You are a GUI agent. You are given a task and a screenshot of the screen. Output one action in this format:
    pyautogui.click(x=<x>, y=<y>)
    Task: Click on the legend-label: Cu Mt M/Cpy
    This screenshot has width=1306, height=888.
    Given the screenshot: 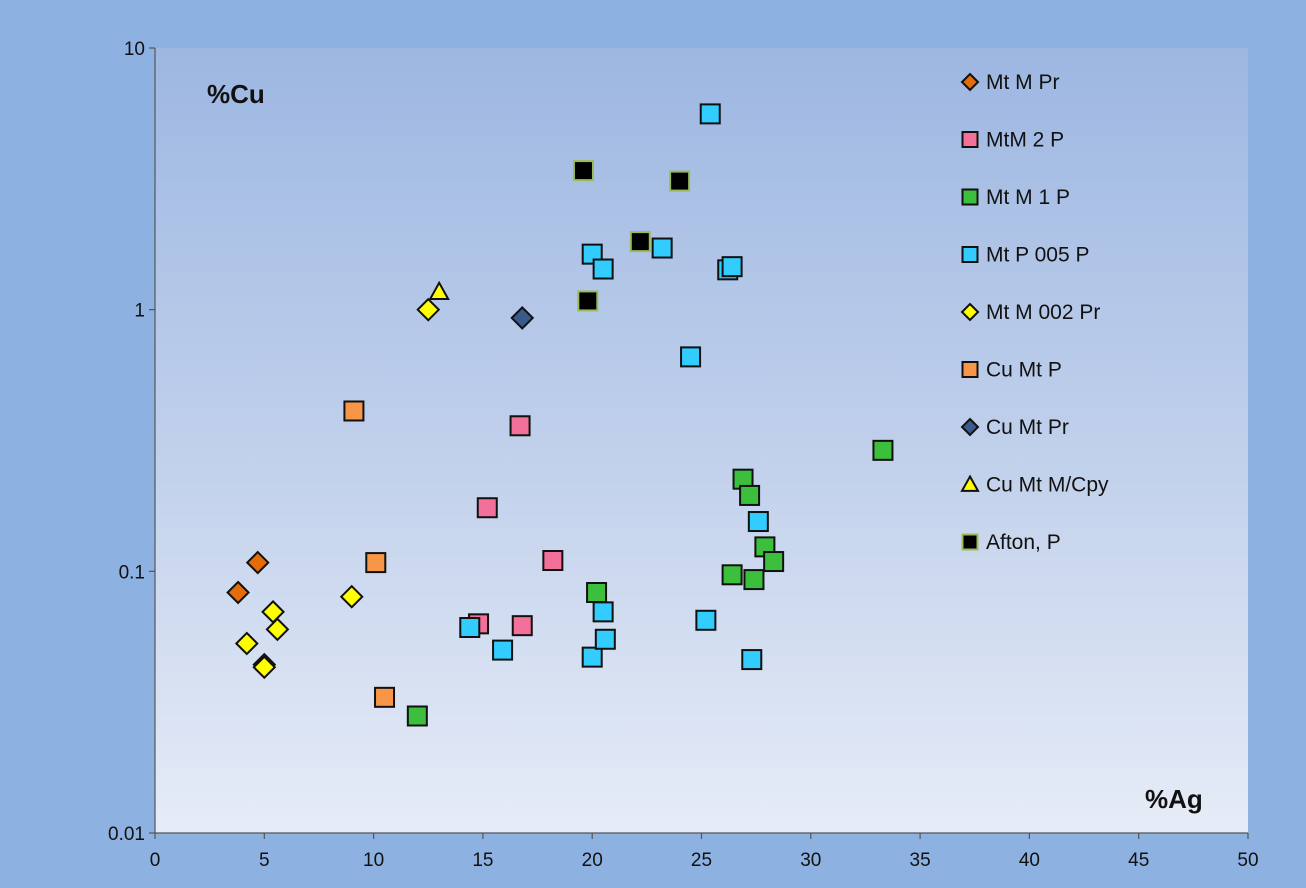 What is the action you would take?
    pyautogui.click(x=1047, y=485)
    